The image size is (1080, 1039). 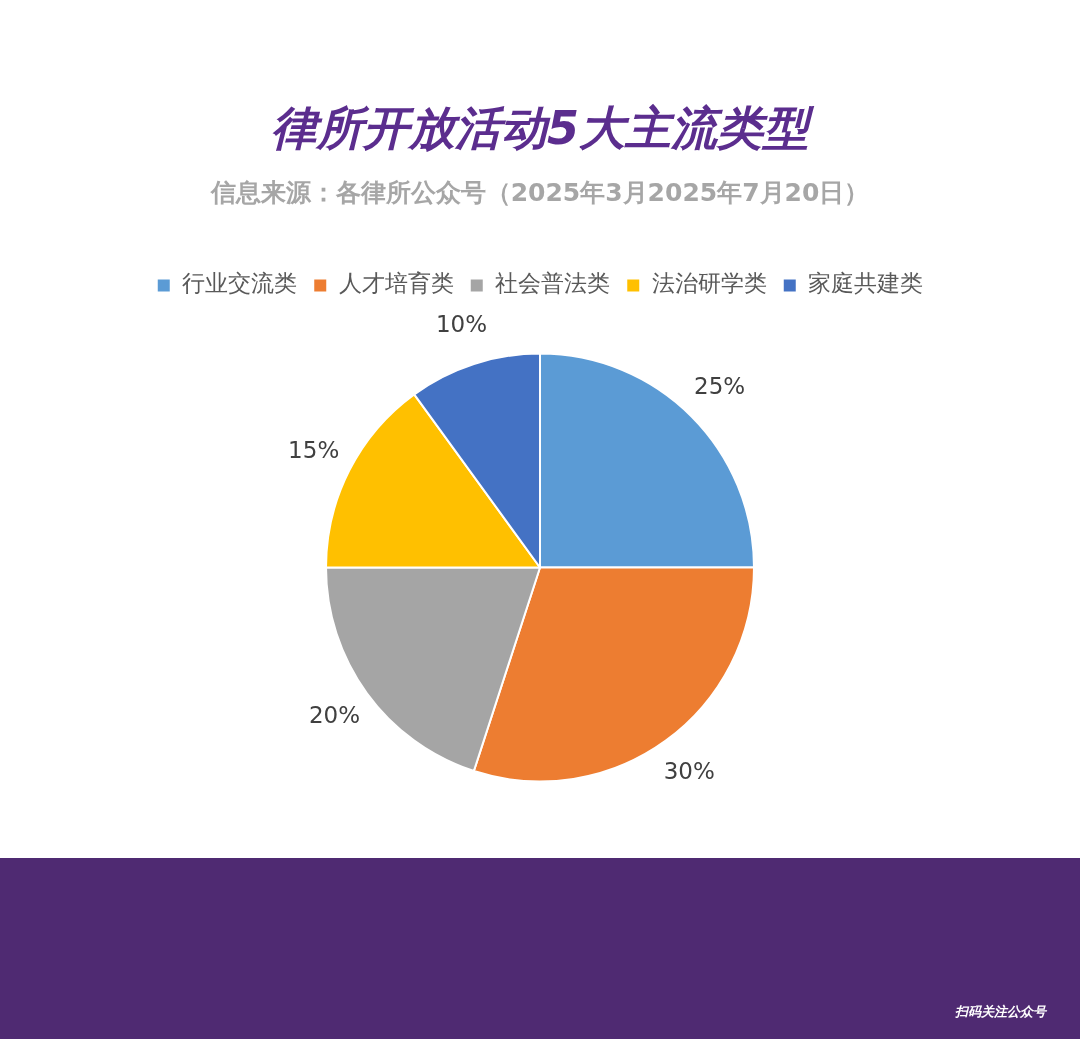 I want to click on data-label: 20%, so click(x=334, y=714).